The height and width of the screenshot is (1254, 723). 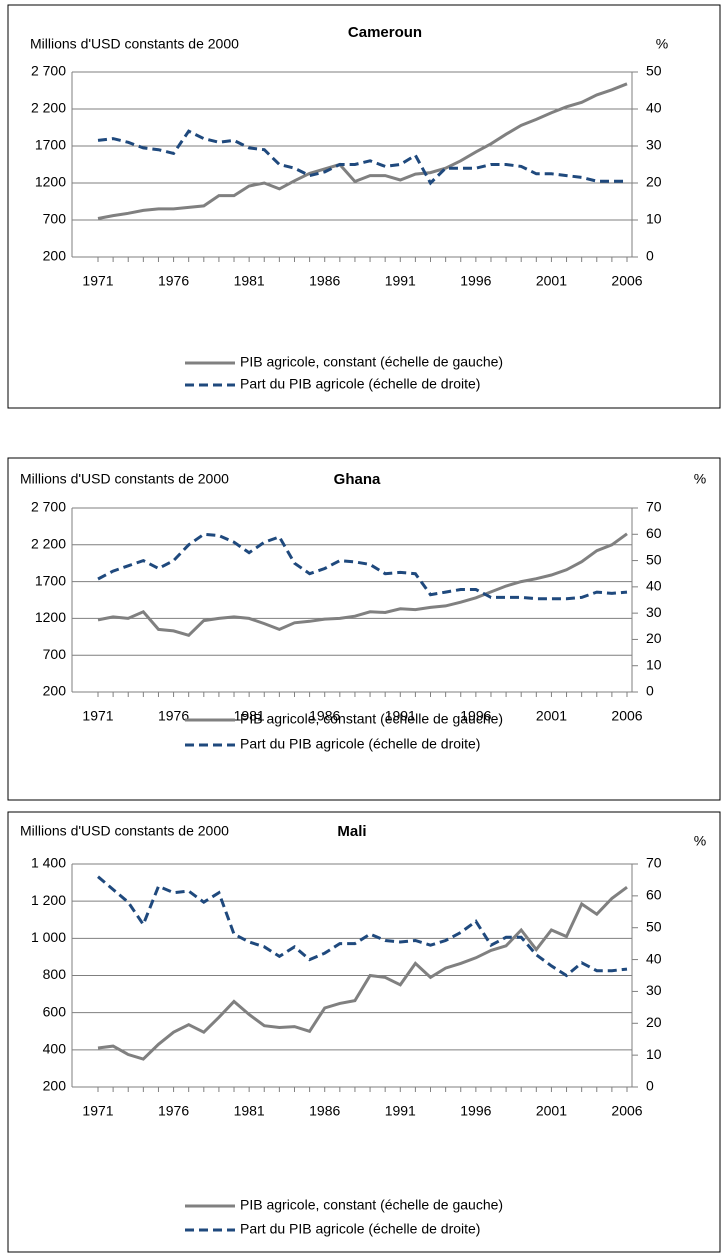 What do you see at coordinates (55, 974) in the screenshot?
I see `y-tick-label: 800` at bounding box center [55, 974].